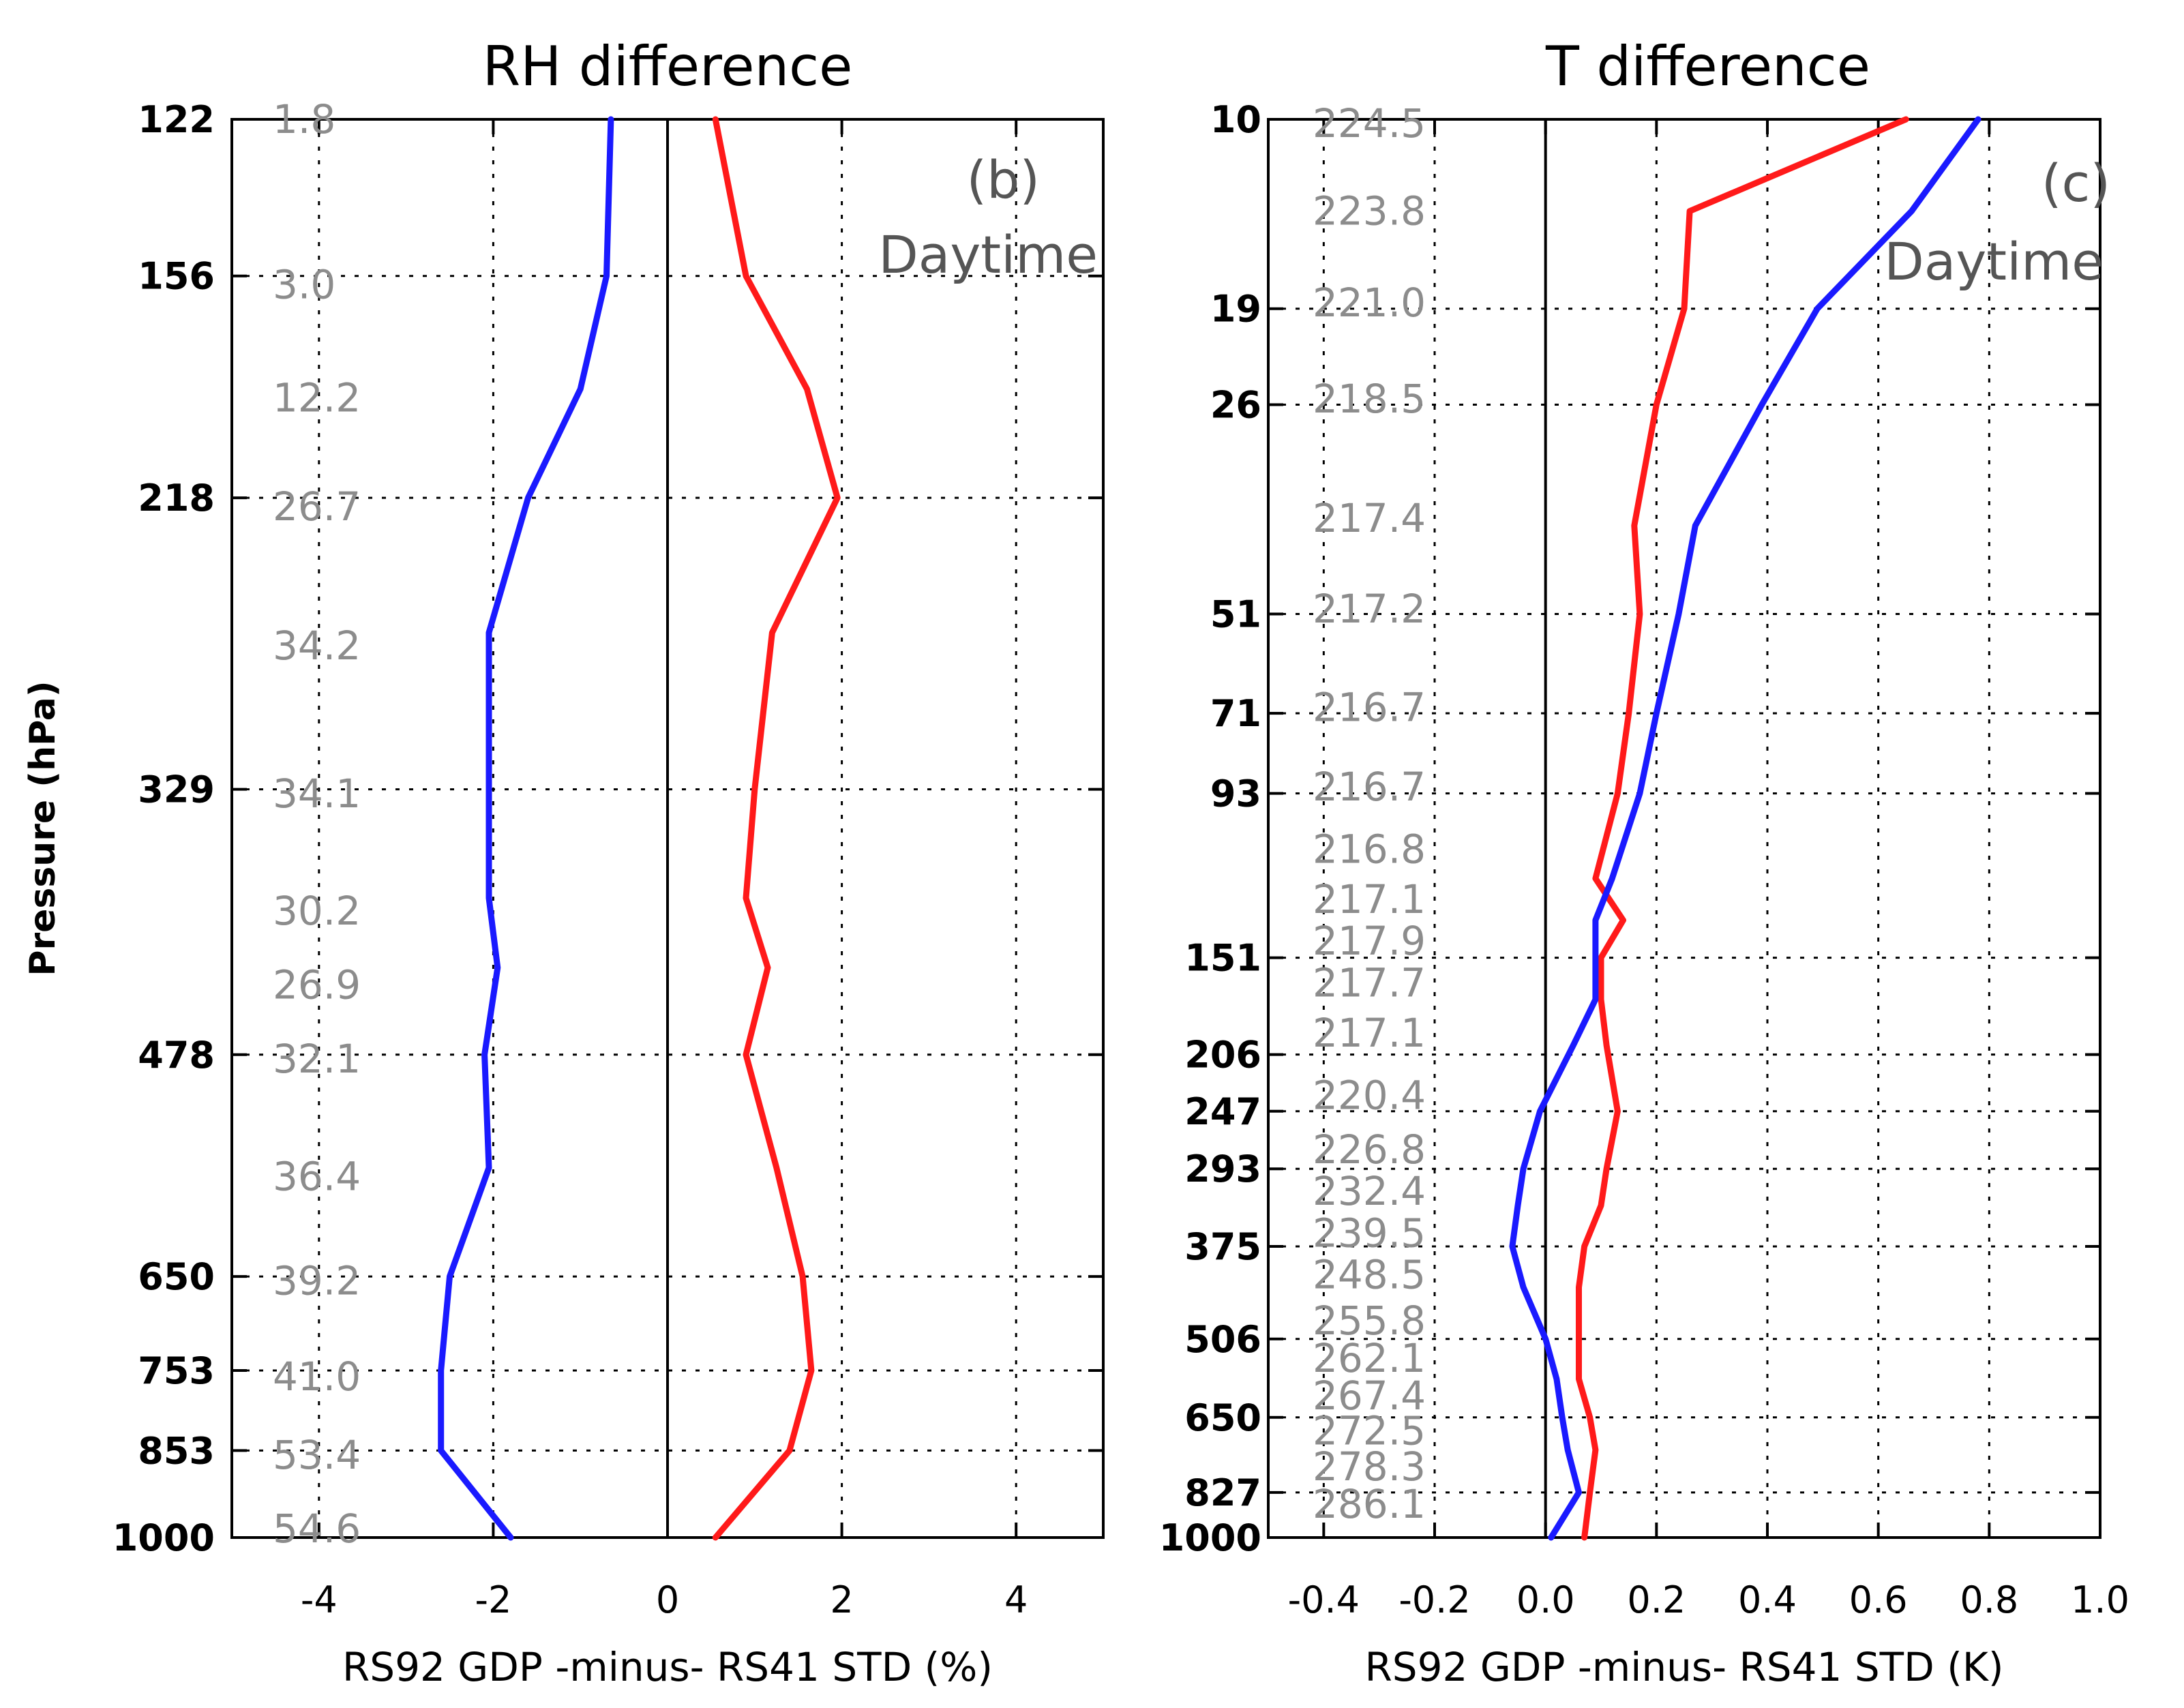 This screenshot has width=2184, height=1708. What do you see at coordinates (1369, 1396) in the screenshot?
I see `annotation-label: 267.4` at bounding box center [1369, 1396].